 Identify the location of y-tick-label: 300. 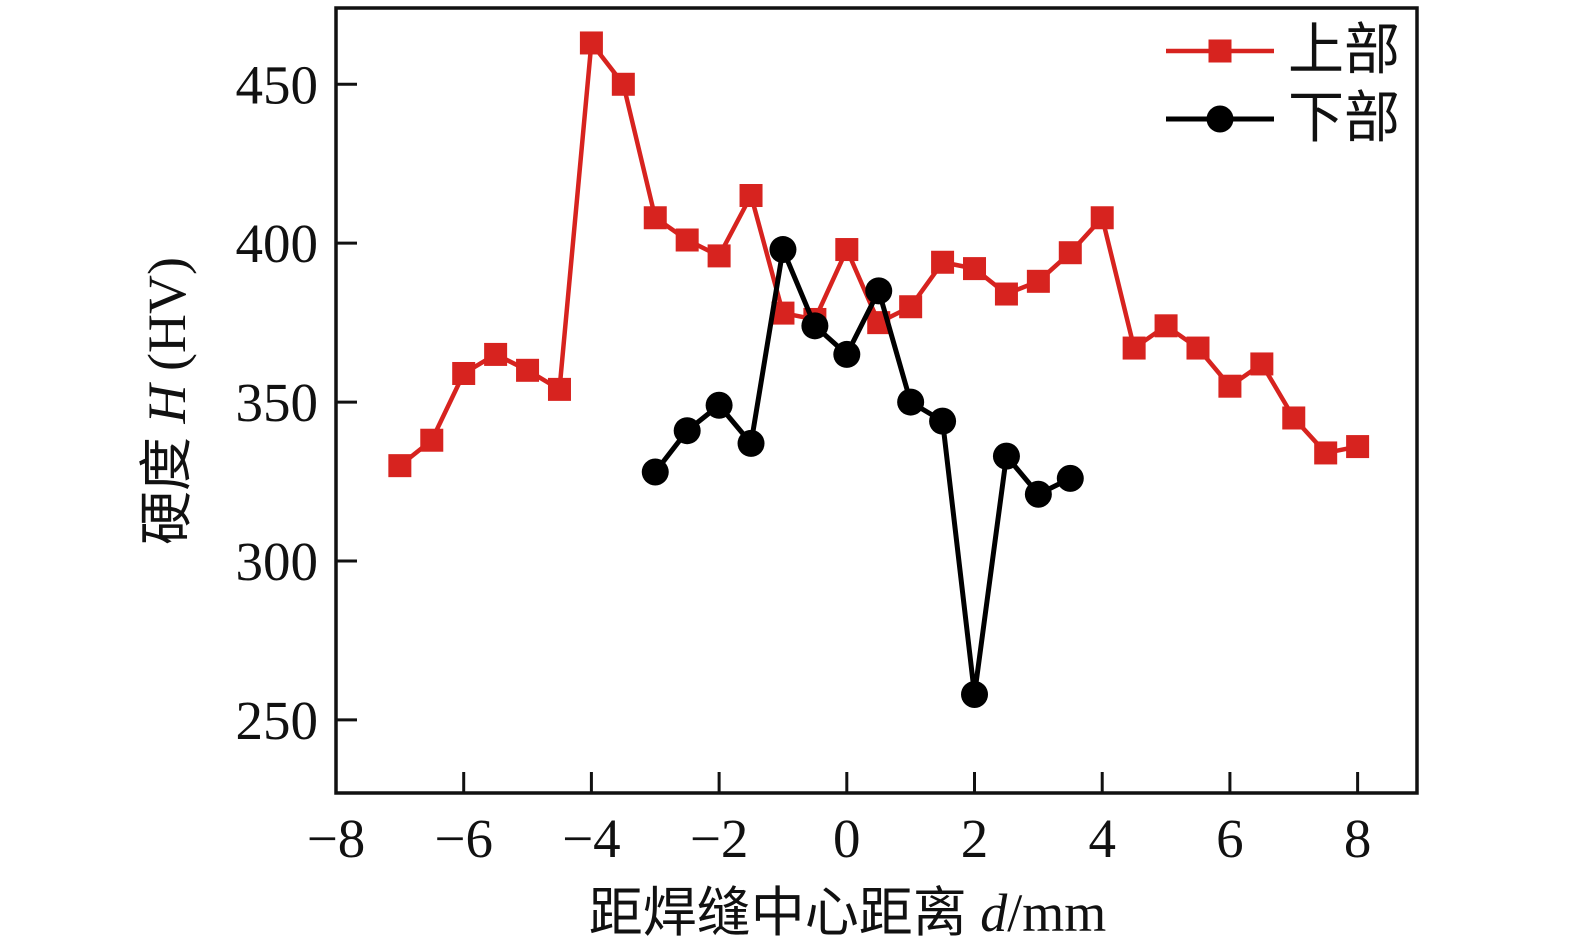
(277, 561).